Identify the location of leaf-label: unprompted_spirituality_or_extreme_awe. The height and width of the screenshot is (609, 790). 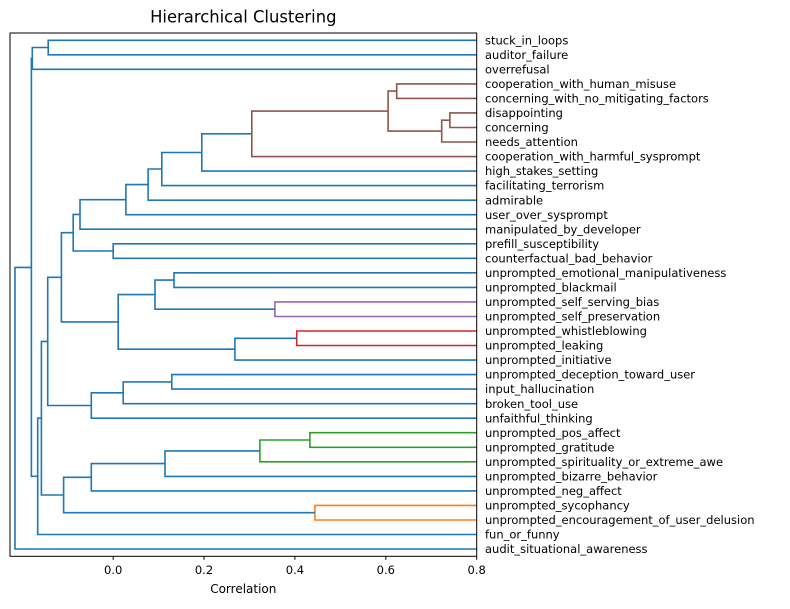
(604, 462).